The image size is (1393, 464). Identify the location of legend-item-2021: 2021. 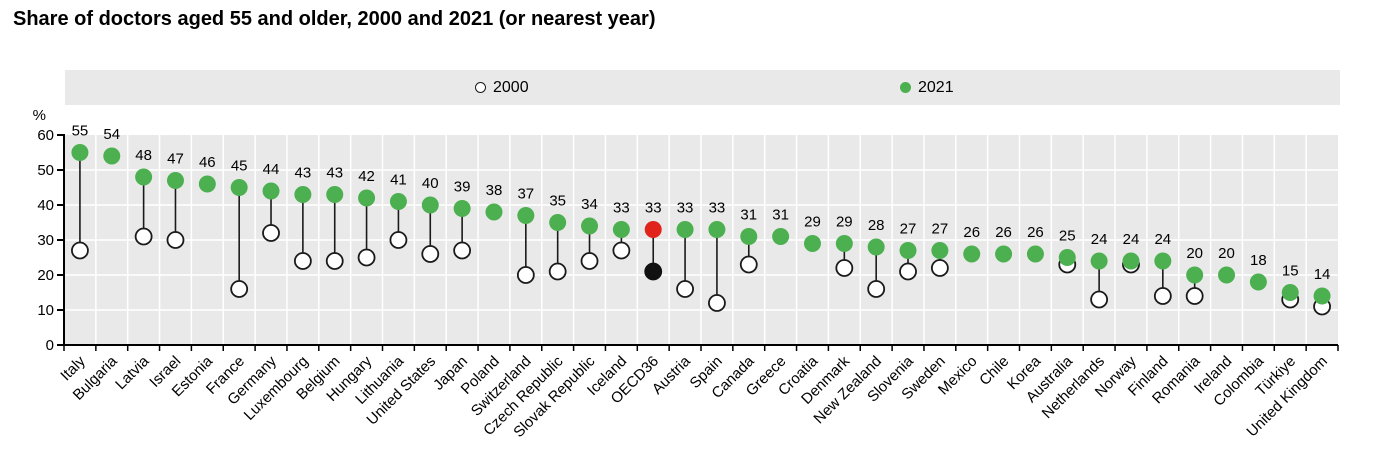
(927, 87).